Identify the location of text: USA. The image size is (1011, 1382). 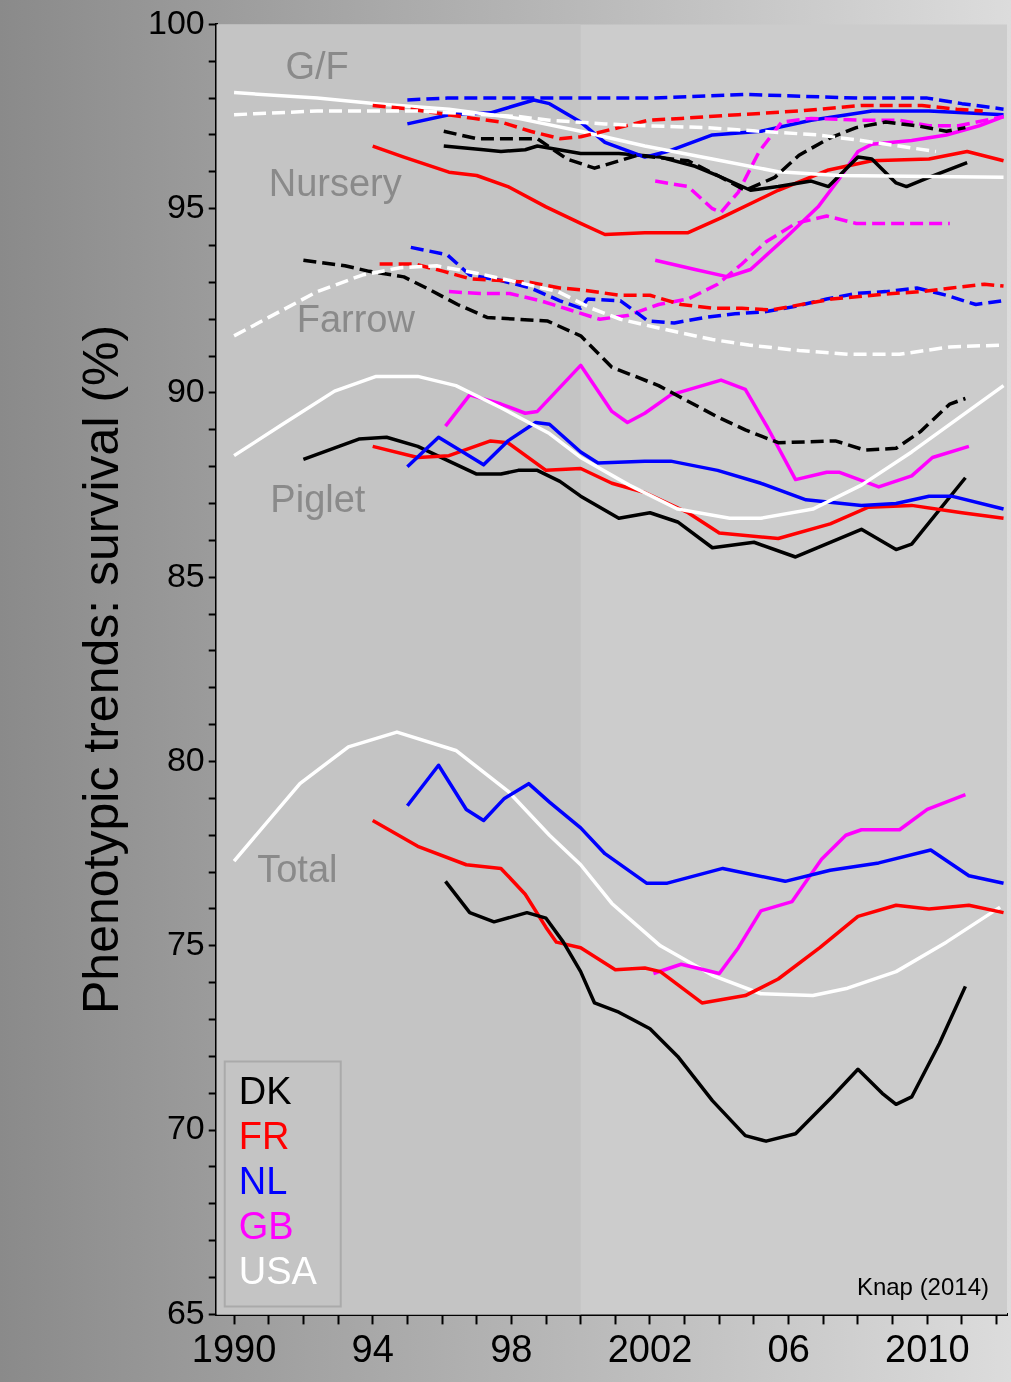
(278, 1271).